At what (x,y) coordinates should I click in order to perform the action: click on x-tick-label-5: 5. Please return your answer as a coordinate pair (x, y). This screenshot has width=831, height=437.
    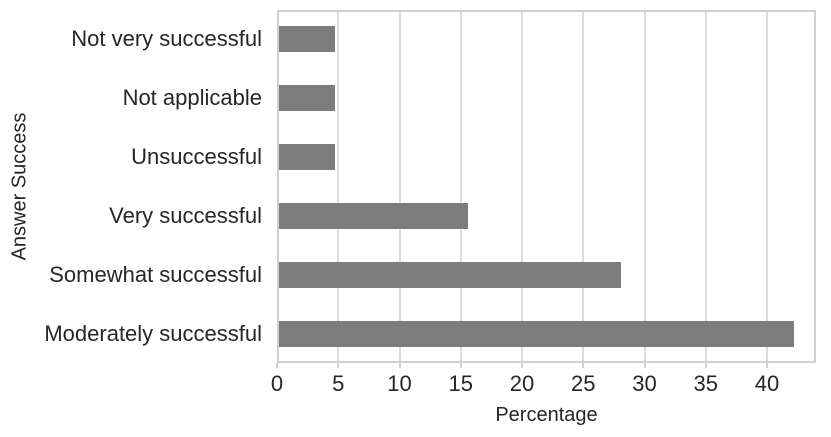
    Looking at the image, I should click on (338, 383).